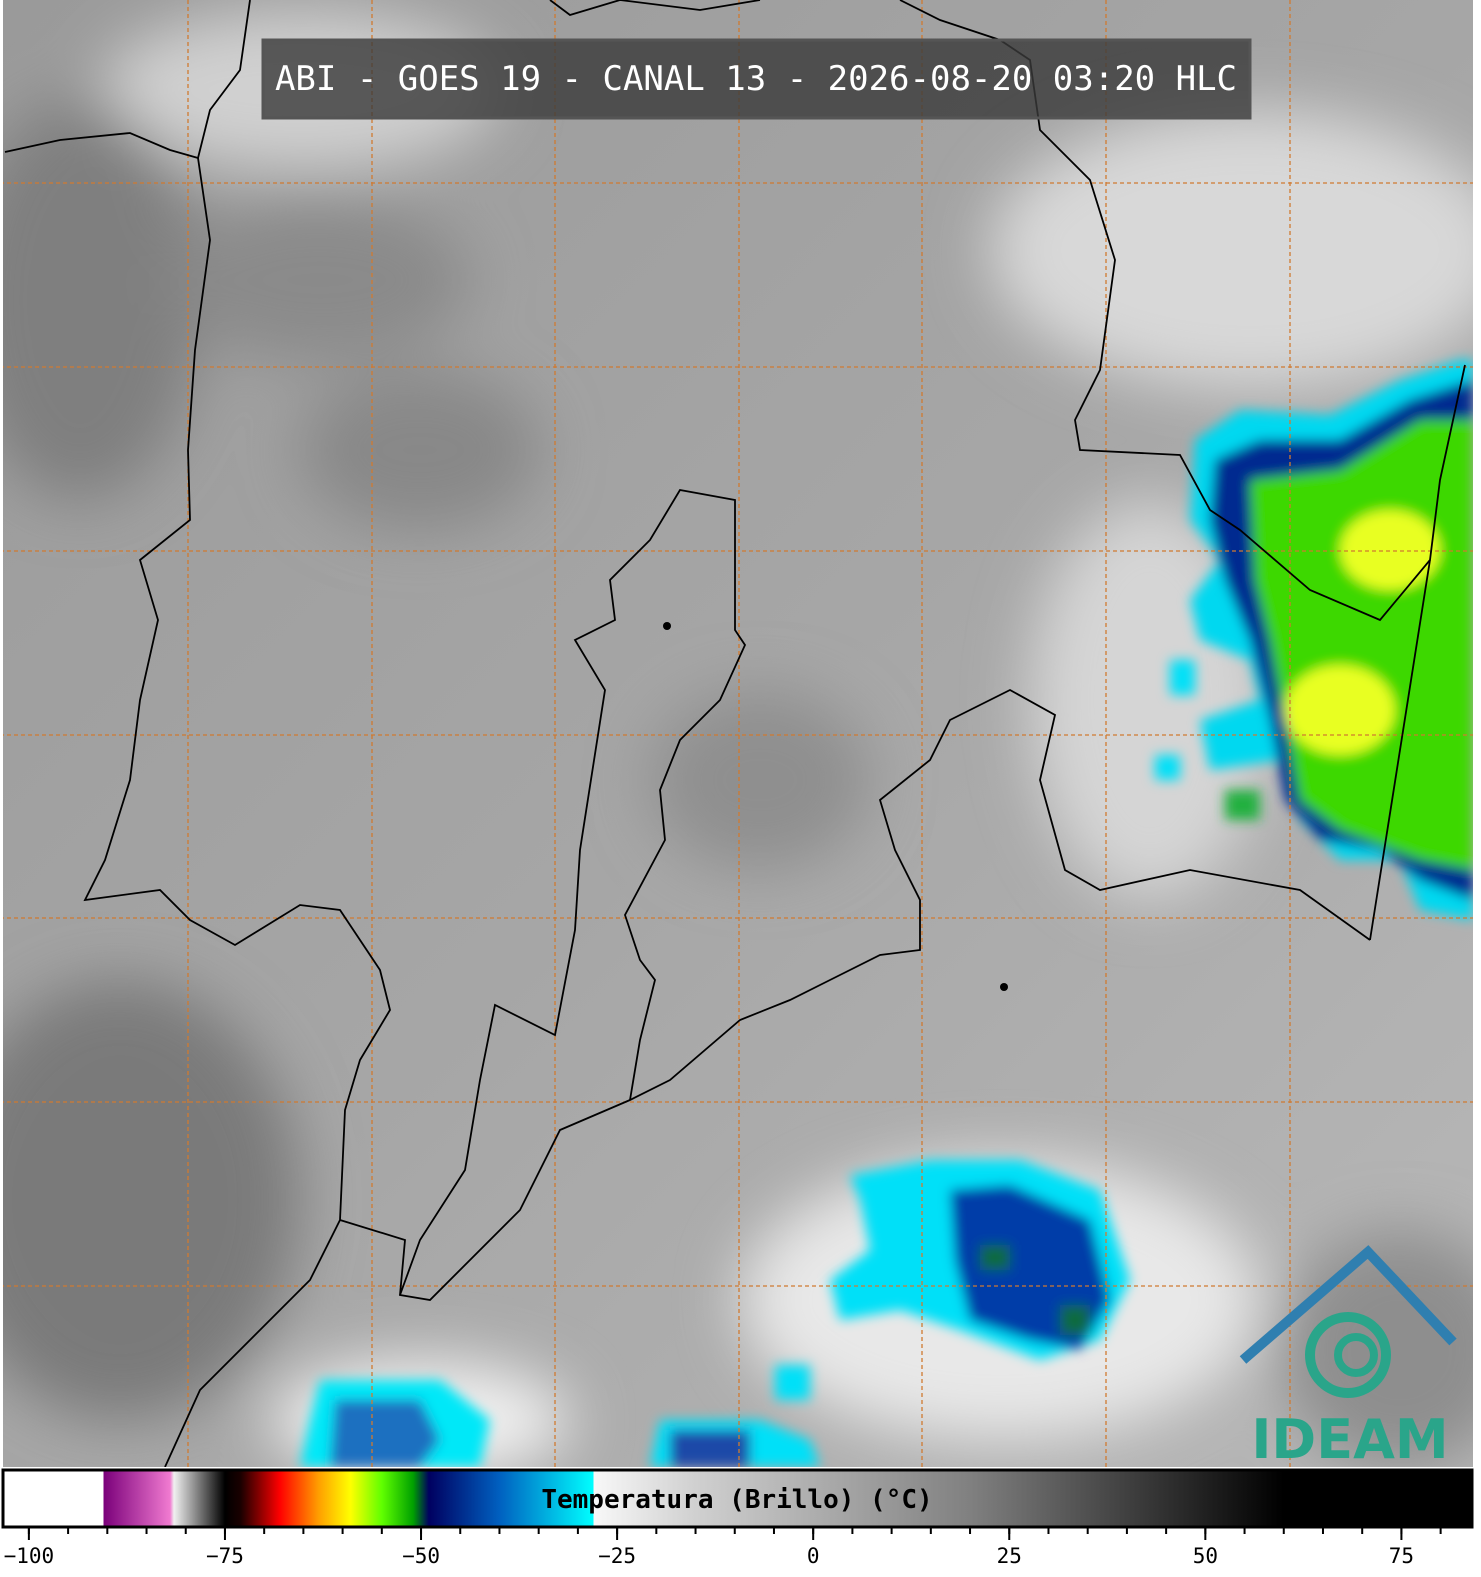  Describe the element at coordinates (225, 1556) in the screenshot. I see `tick-label: −75` at that location.